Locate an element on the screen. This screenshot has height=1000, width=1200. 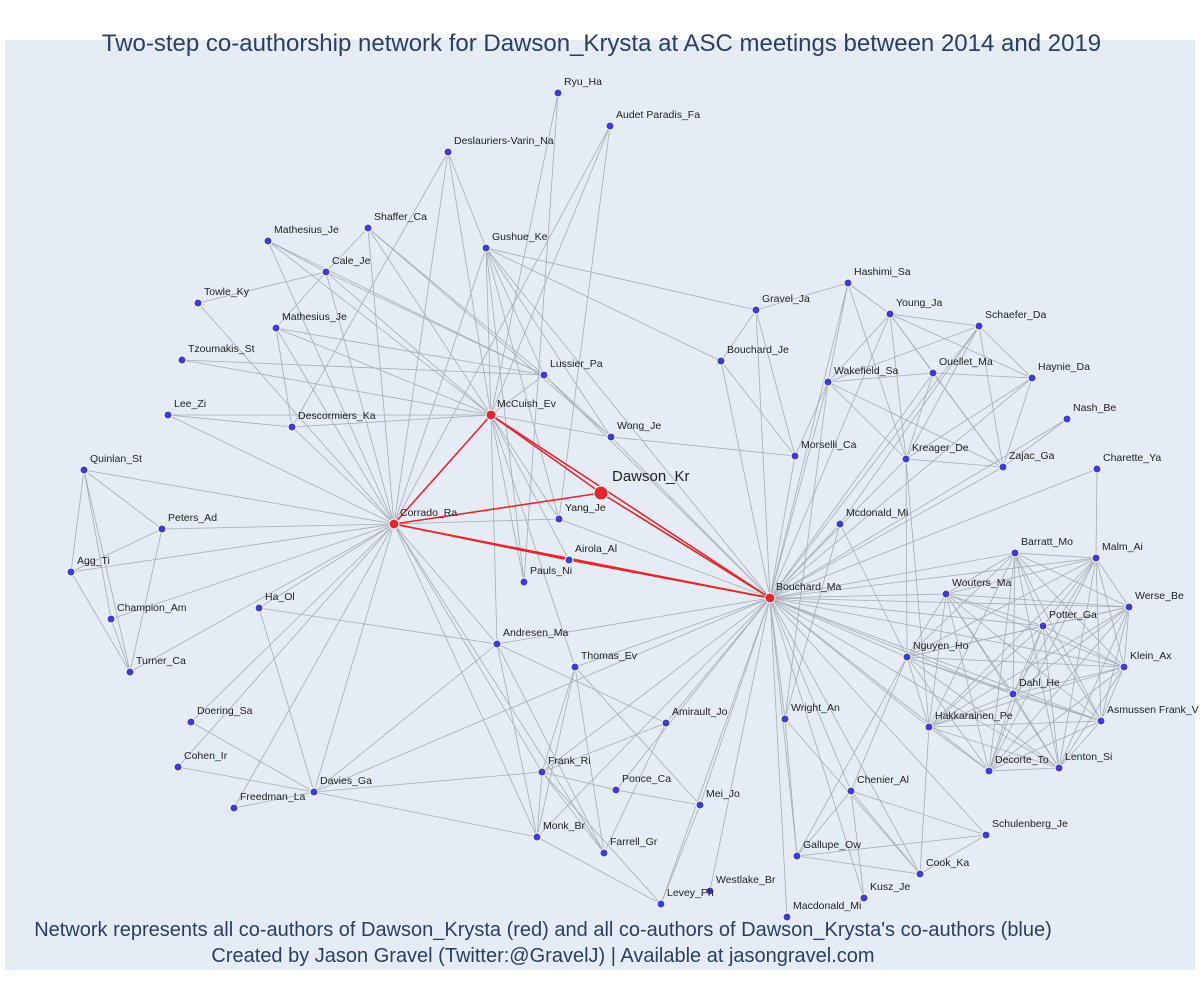
edge-Quinlan_St-Turner_Ca is located at coordinates (107, 571).